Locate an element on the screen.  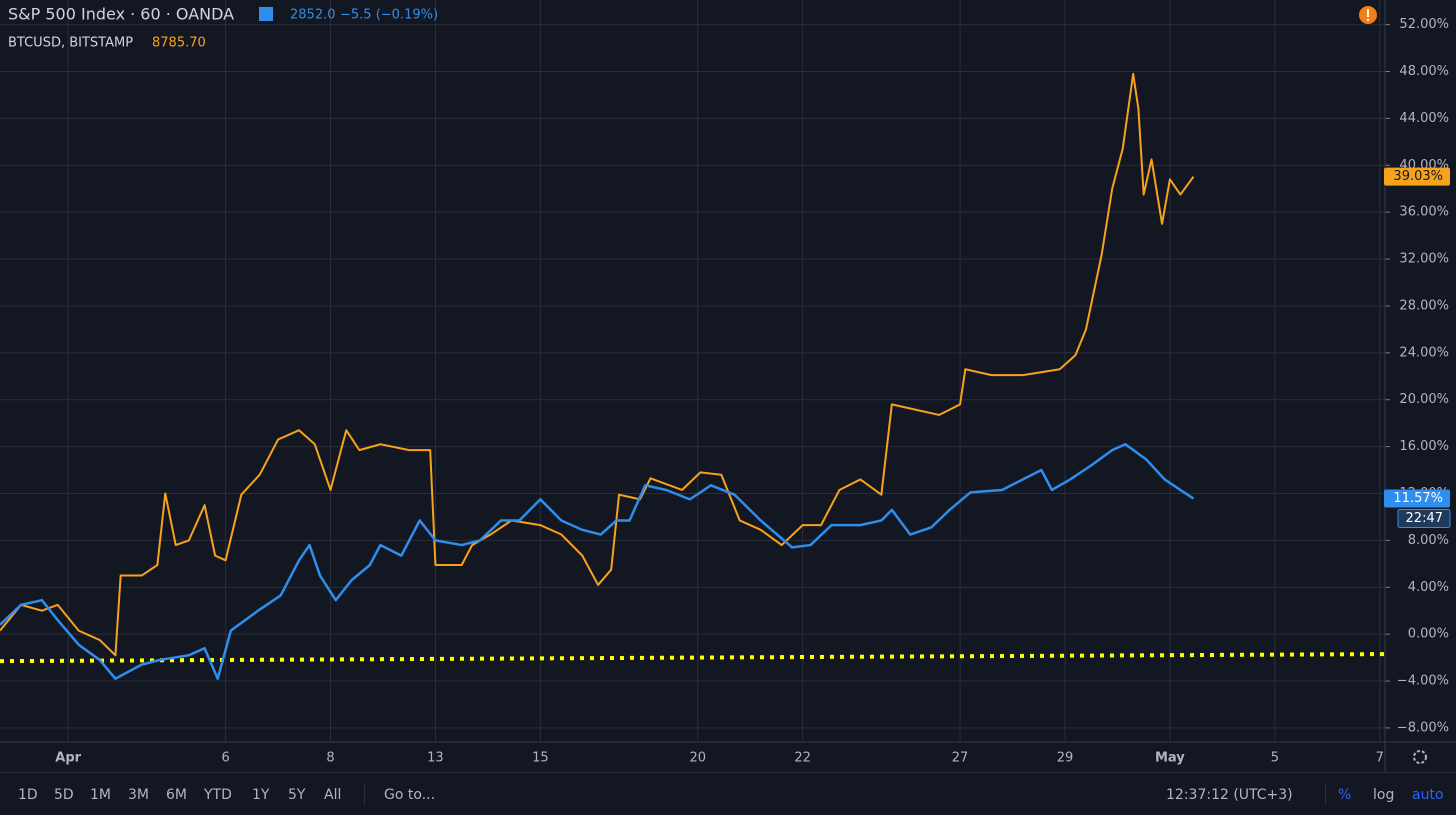
settings-icon is located at coordinates (1420, 757).